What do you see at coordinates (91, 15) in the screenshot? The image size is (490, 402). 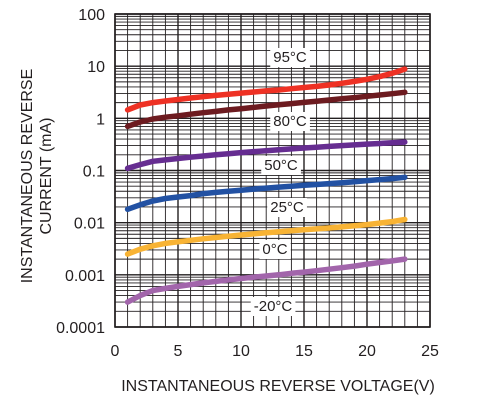 I see `y-tick-label: 100` at bounding box center [91, 15].